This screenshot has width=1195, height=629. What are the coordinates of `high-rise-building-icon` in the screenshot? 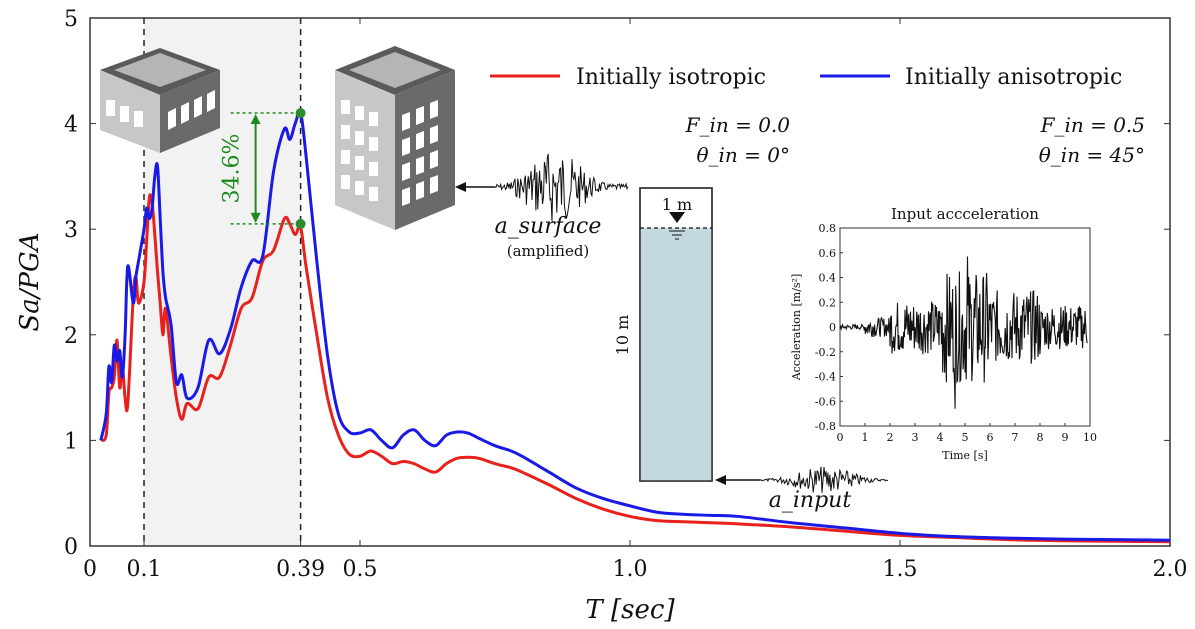 It's located at (395, 138).